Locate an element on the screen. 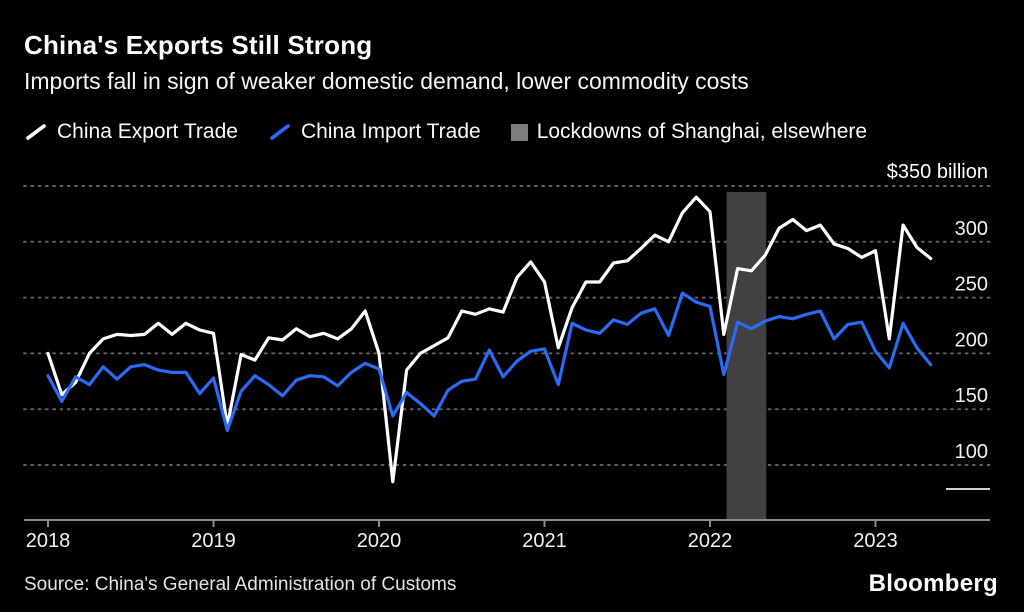 Image resolution: width=1024 pixels, height=612 pixels. legend-item-imports: China Import Trade is located at coordinates (374, 132).